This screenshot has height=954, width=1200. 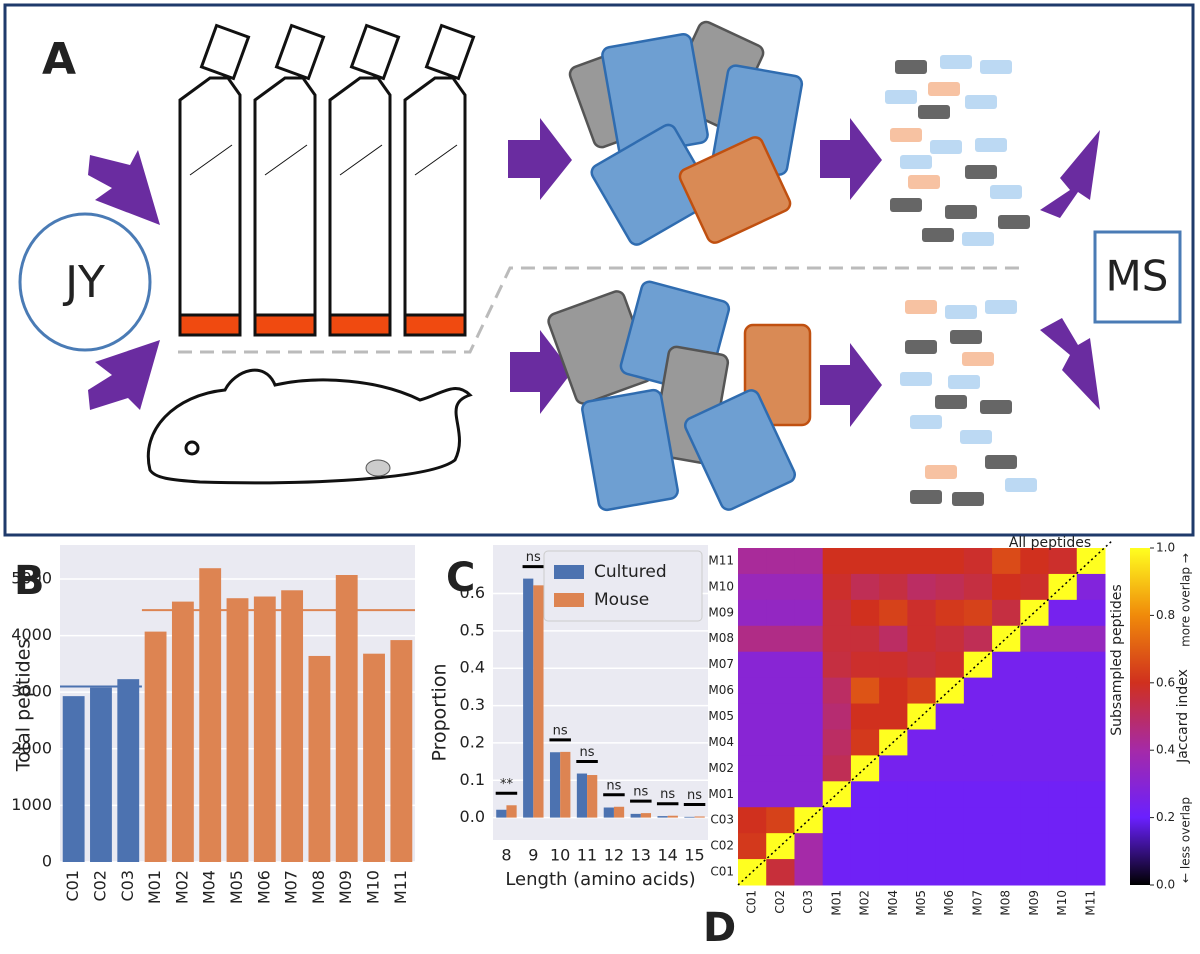 I want to click on x-tick-label: 9, so click(x=533, y=855).